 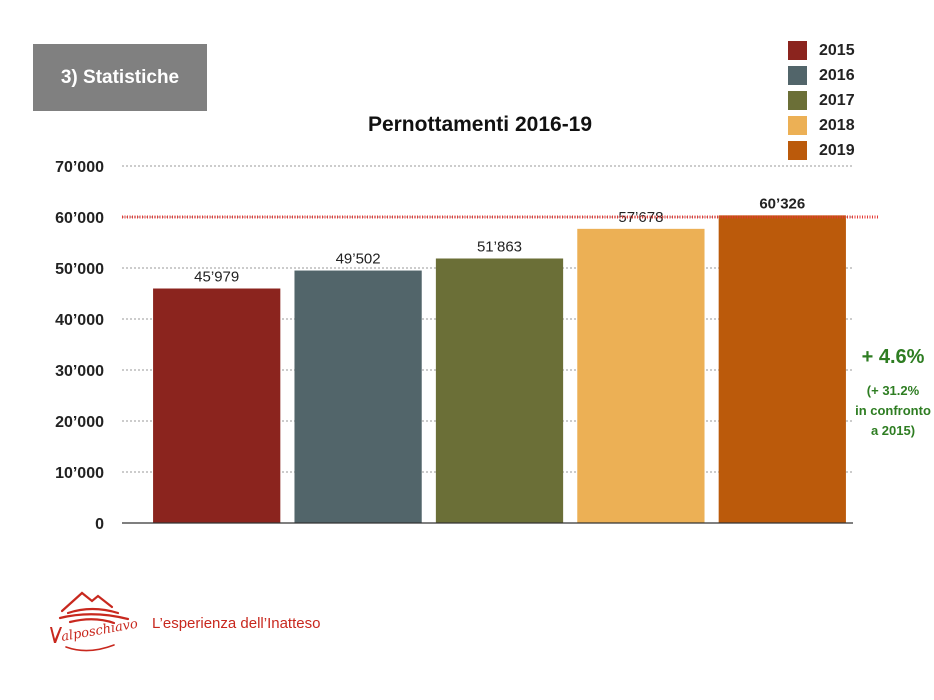 I want to click on bar-2019, so click(x=782, y=369).